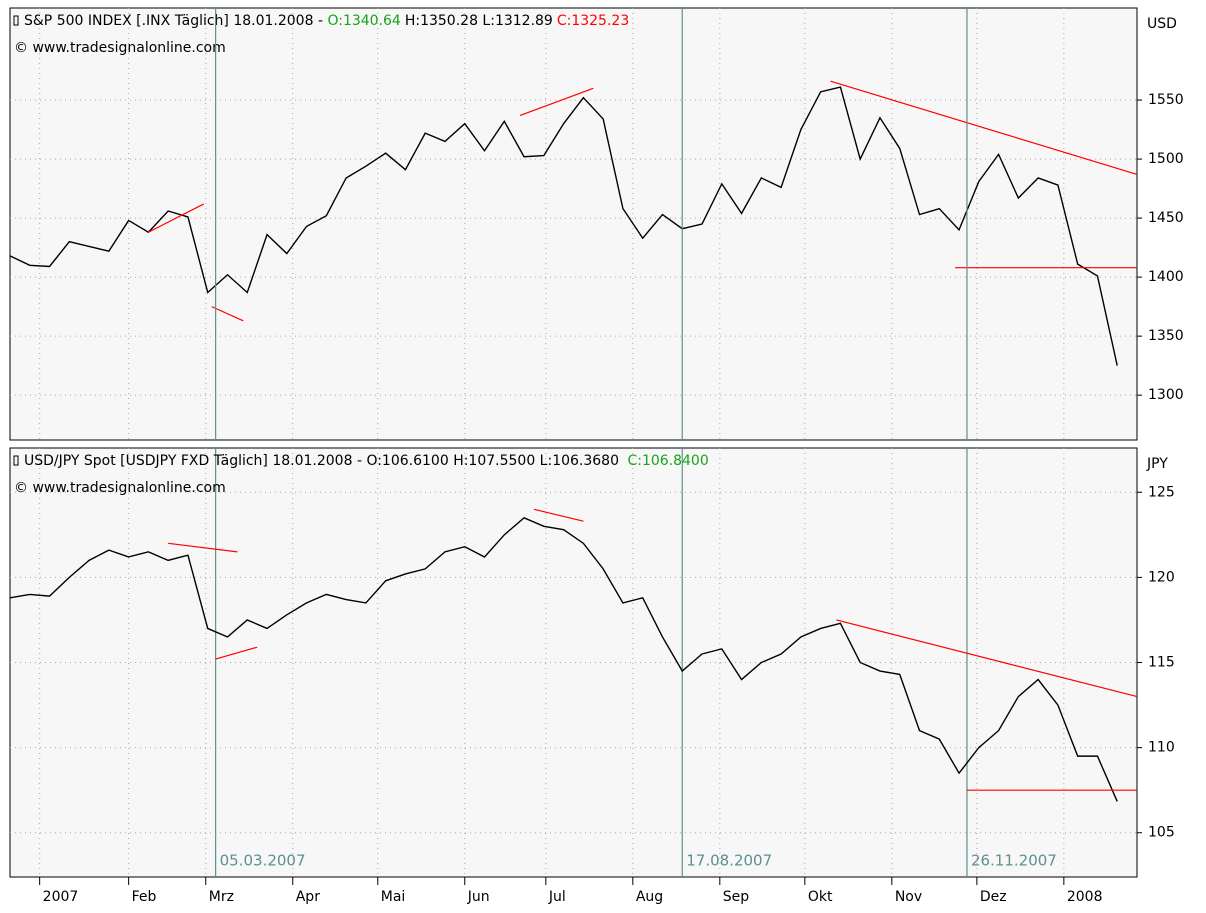  What do you see at coordinates (729, 861) in the screenshot?
I see `event-label: 17.08.2007` at bounding box center [729, 861].